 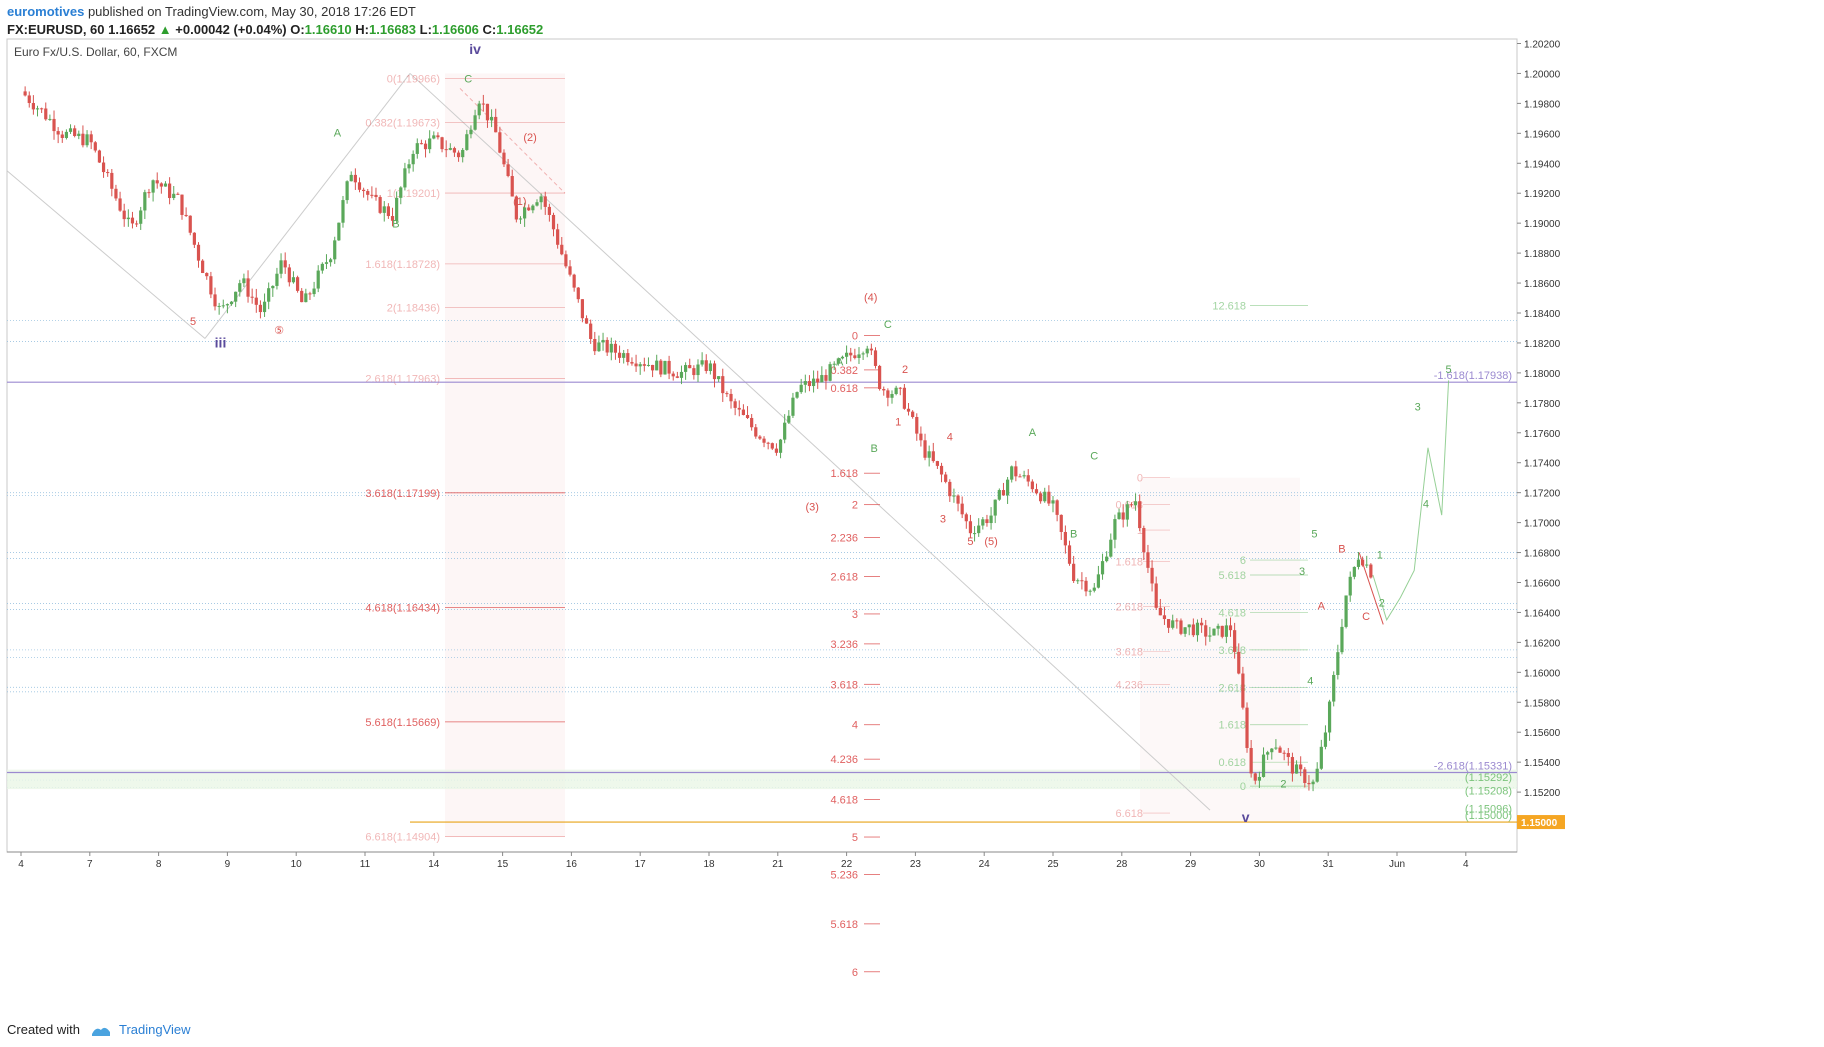 What do you see at coordinates (905, 370) in the screenshot?
I see `wave-label: 2` at bounding box center [905, 370].